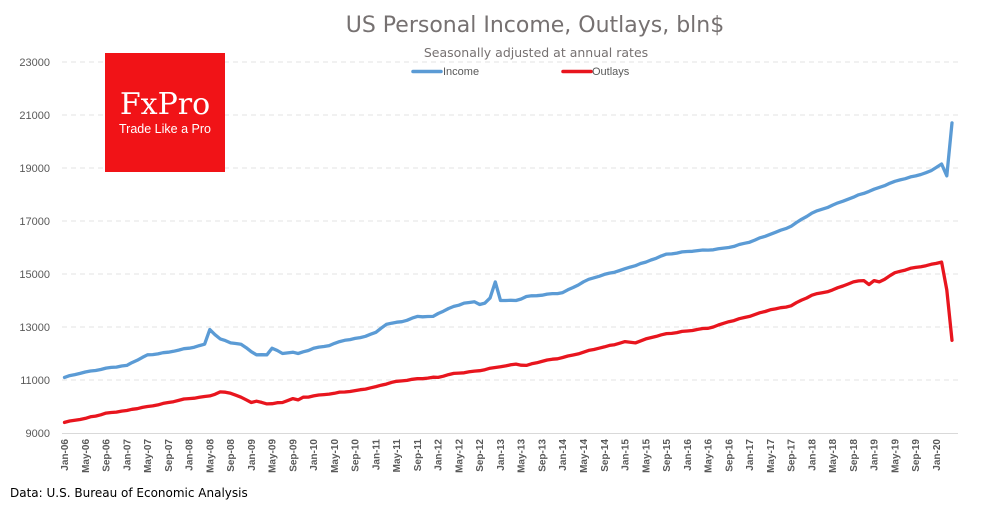  Describe the element at coordinates (418, 455) in the screenshot. I see `x-tick-label: Sep-11` at that location.